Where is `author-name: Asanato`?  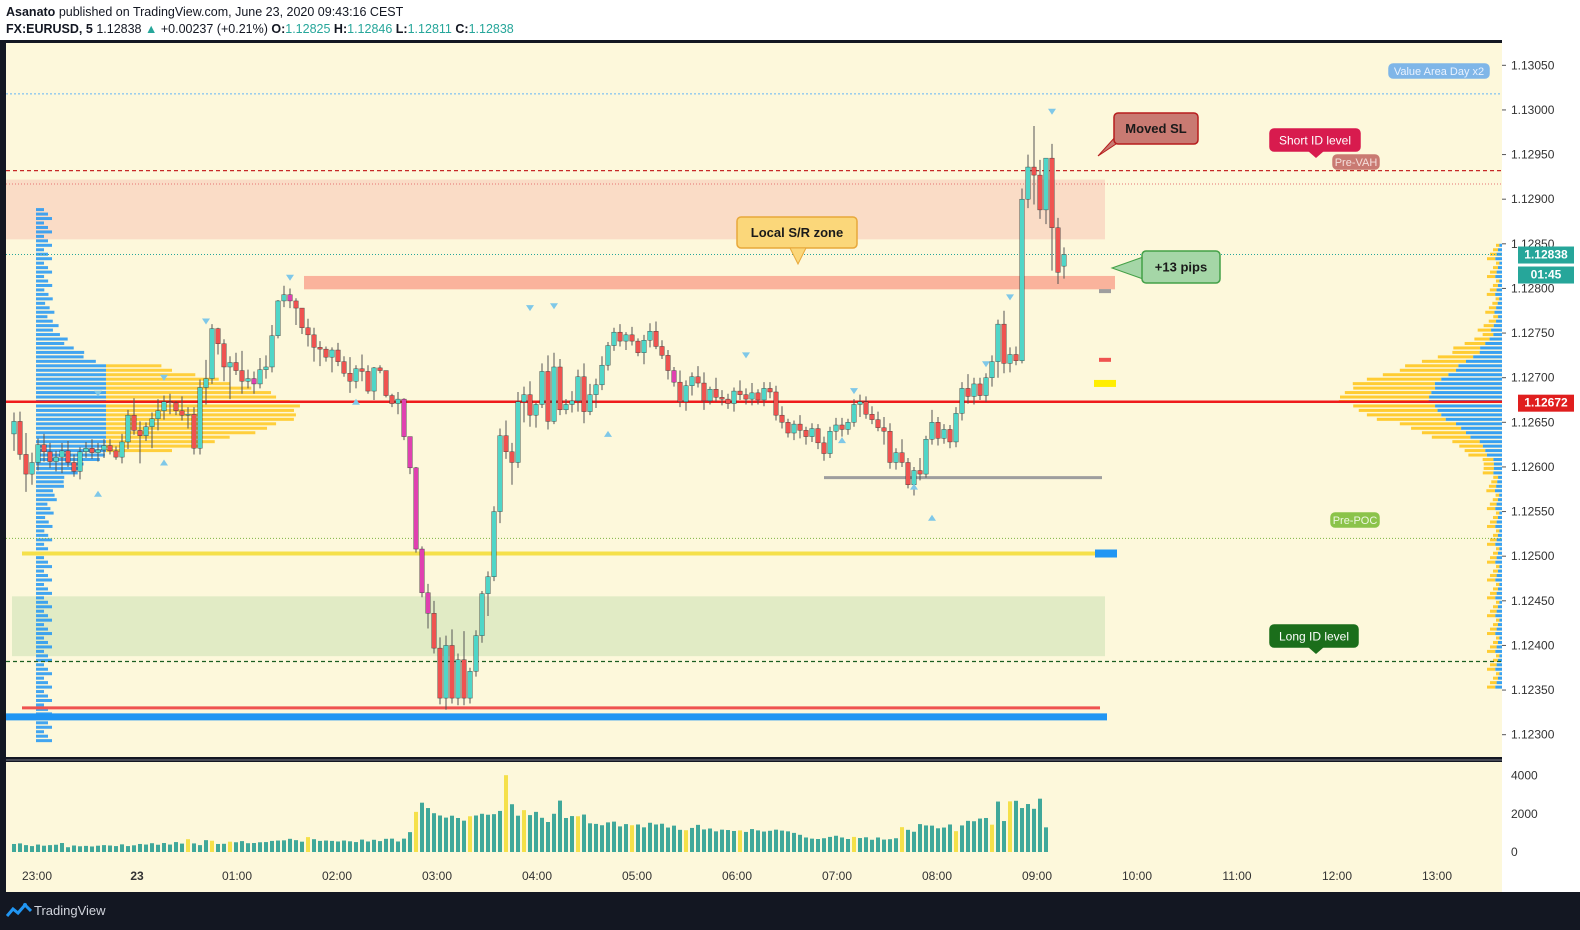 author-name: Asanato is located at coordinates (31, 12).